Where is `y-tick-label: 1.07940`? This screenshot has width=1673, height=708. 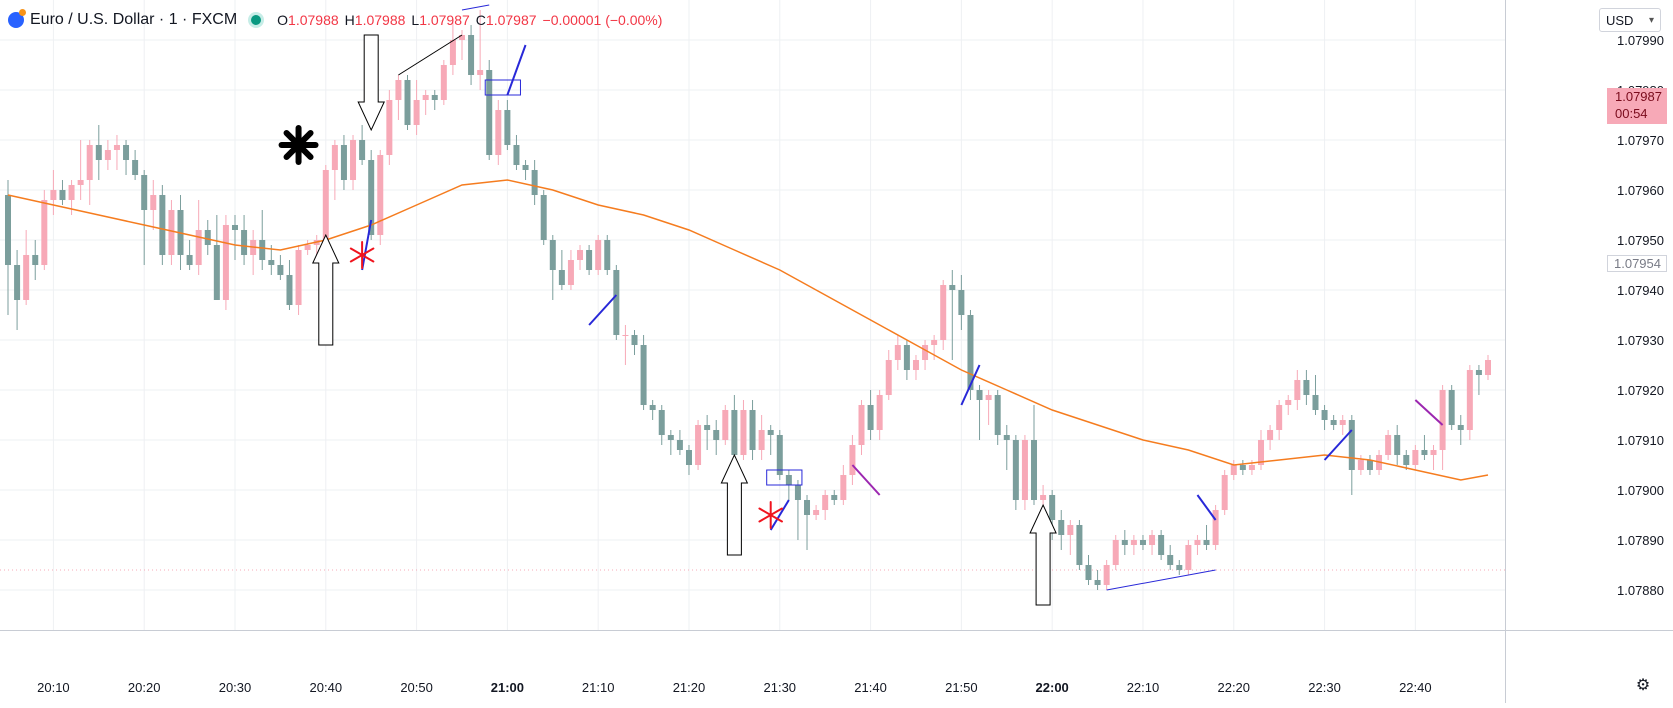 y-tick-label: 1.07940 is located at coordinates (1640, 290).